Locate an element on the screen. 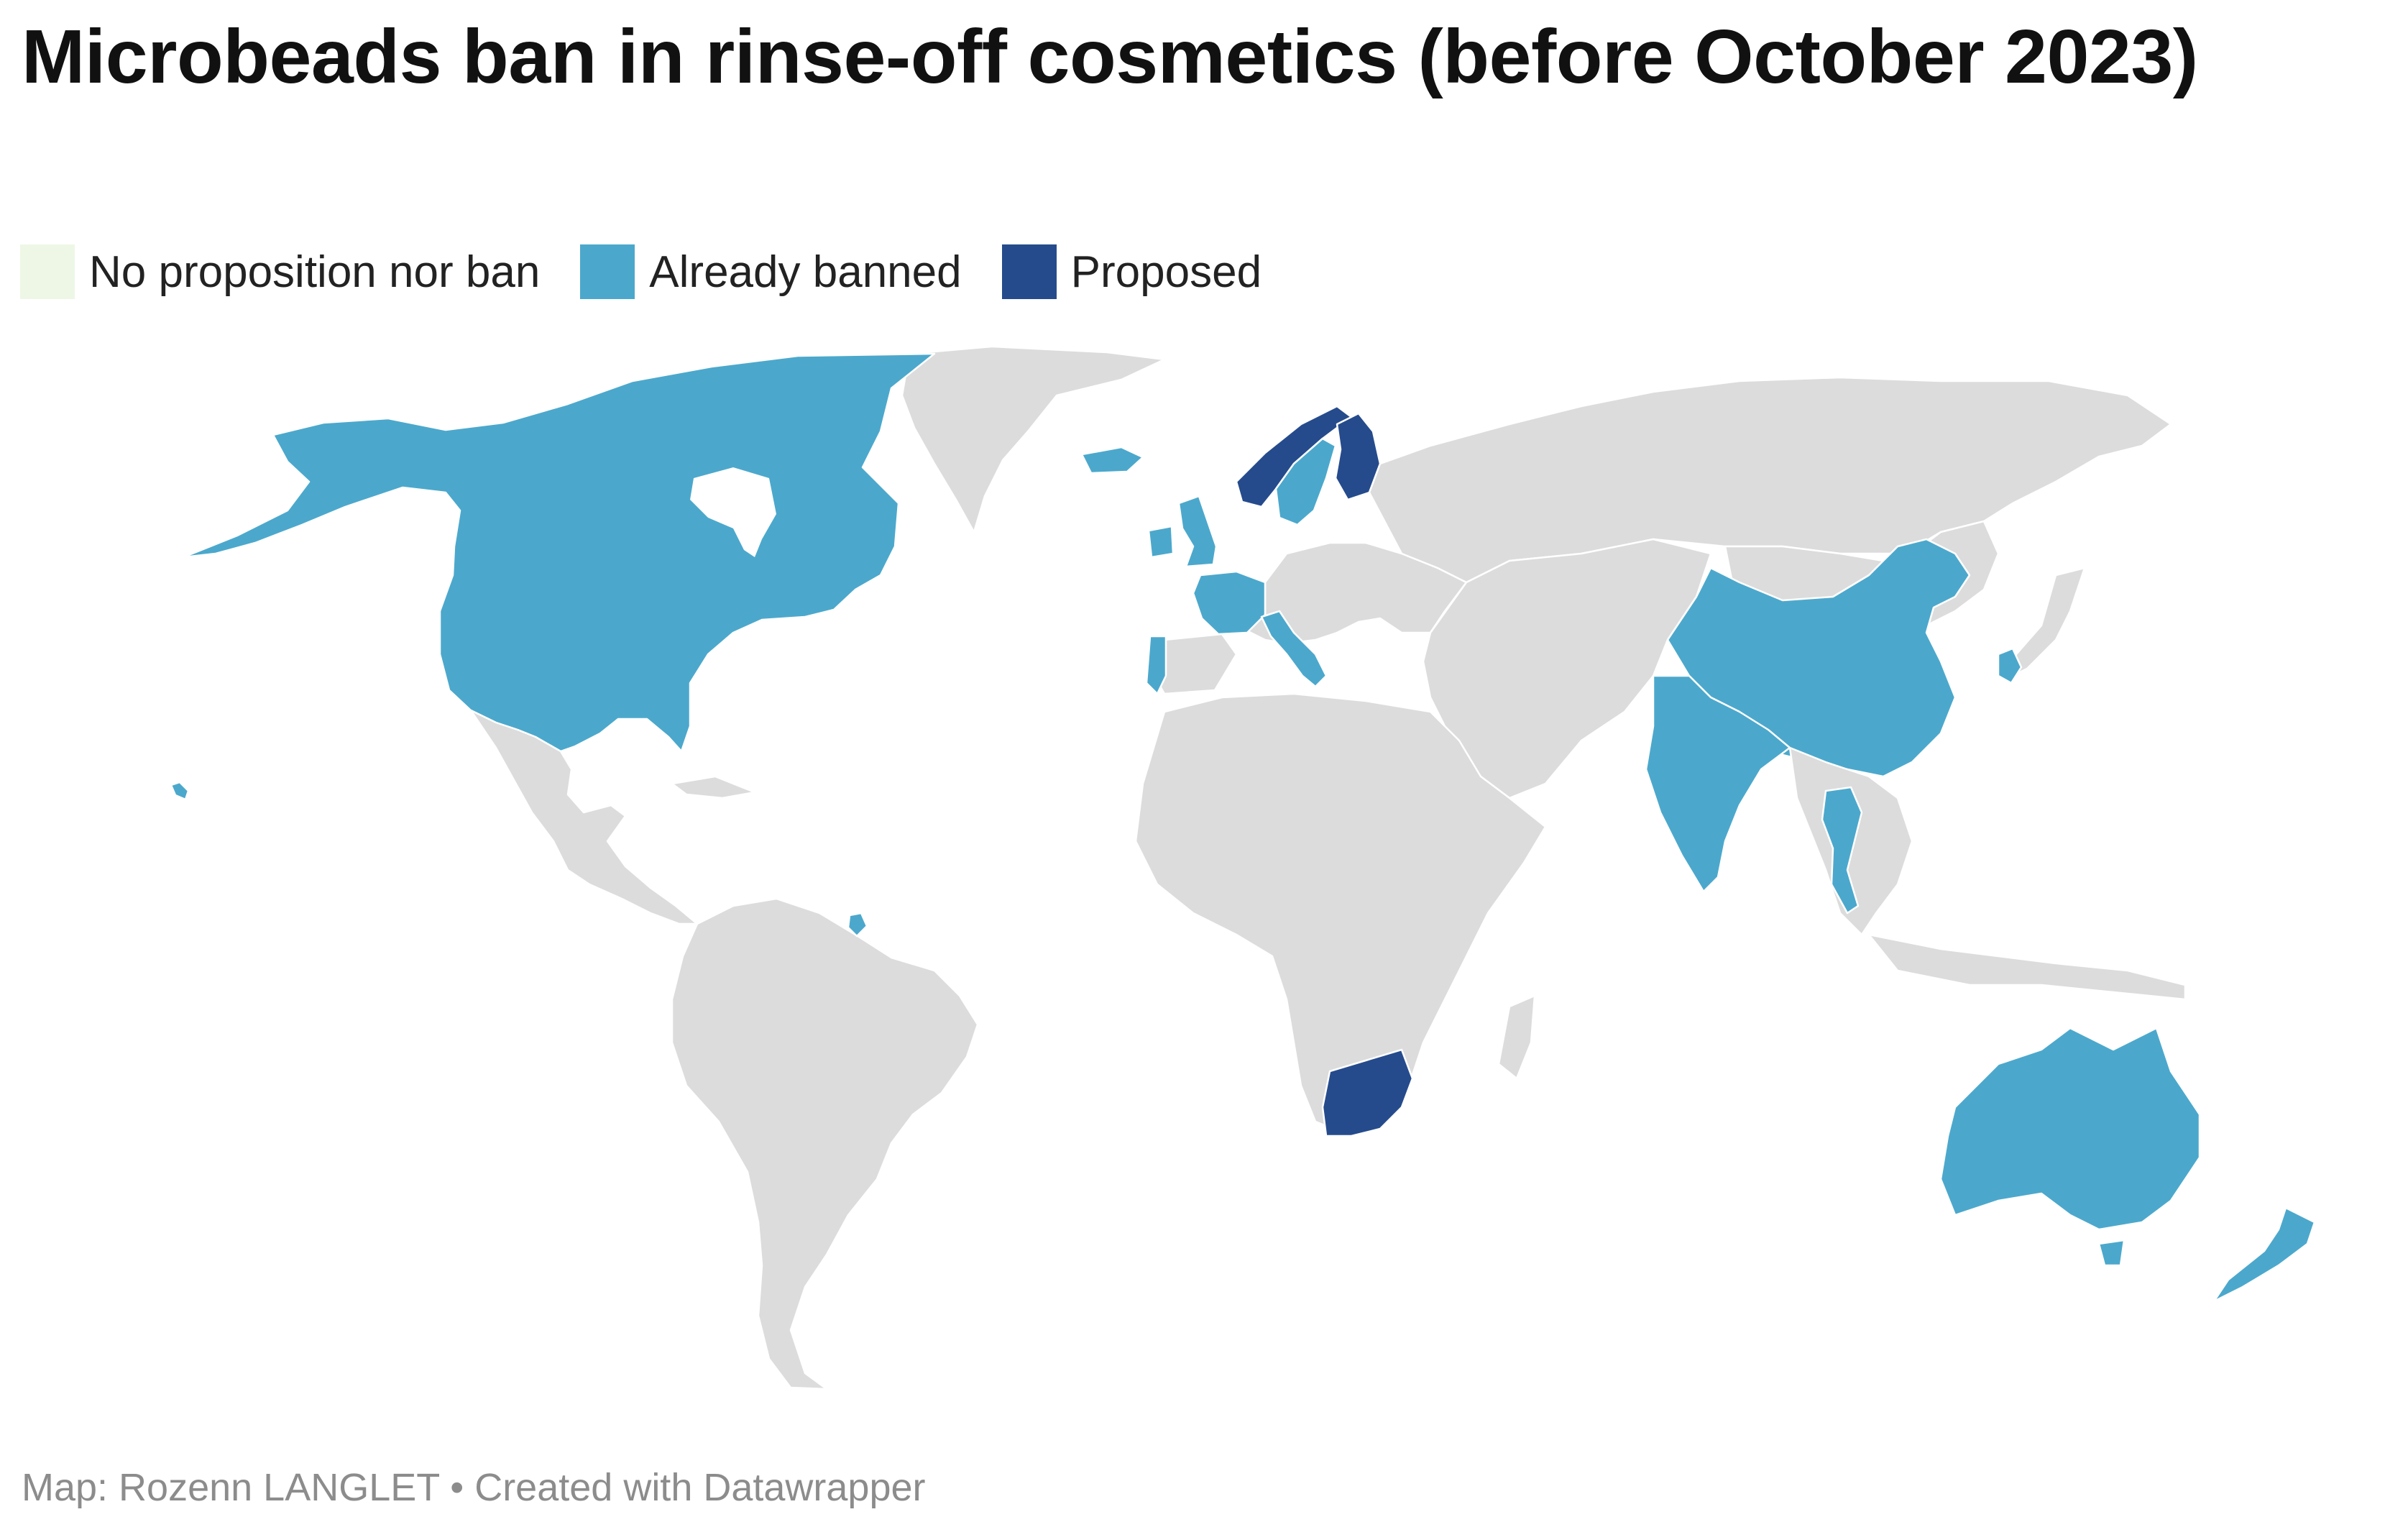 This screenshot has height=1517, width=2408. region-north-america is located at coordinates (559, 552).